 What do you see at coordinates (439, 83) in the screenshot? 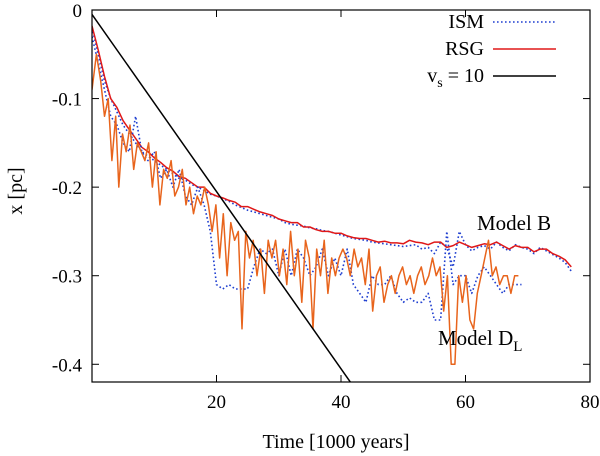
I see `legend-label-vs-sub: s` at bounding box center [439, 83].